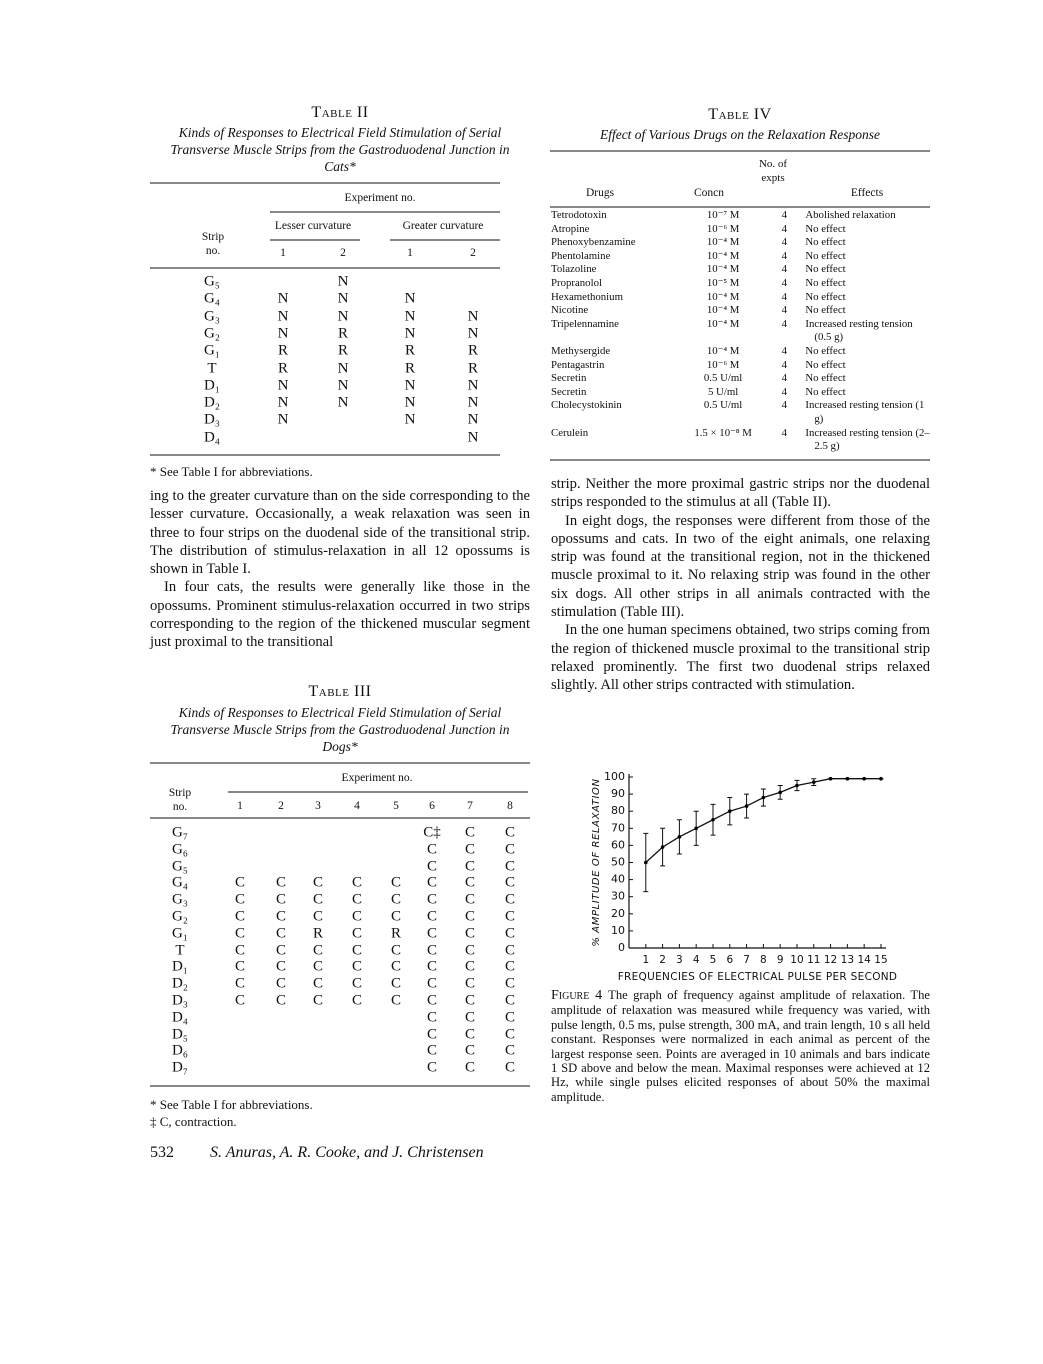 The image size is (1043, 1364). Describe the element at coordinates (212, 350) in the screenshot. I see `strip-label: G₁` at that location.